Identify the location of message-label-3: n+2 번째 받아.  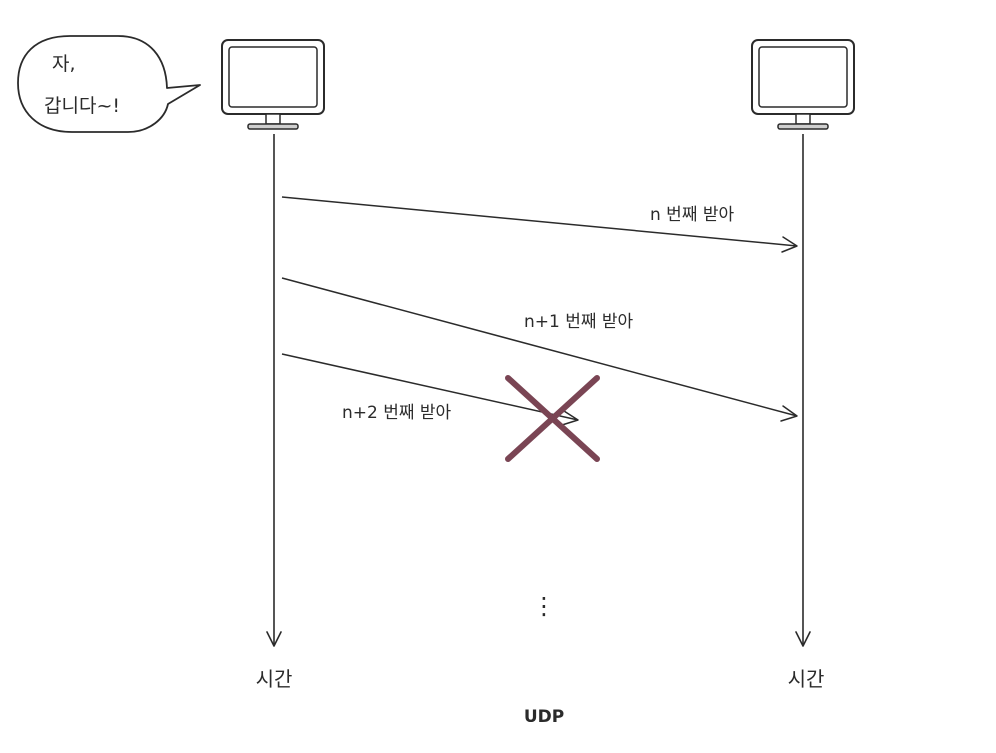
(397, 413).